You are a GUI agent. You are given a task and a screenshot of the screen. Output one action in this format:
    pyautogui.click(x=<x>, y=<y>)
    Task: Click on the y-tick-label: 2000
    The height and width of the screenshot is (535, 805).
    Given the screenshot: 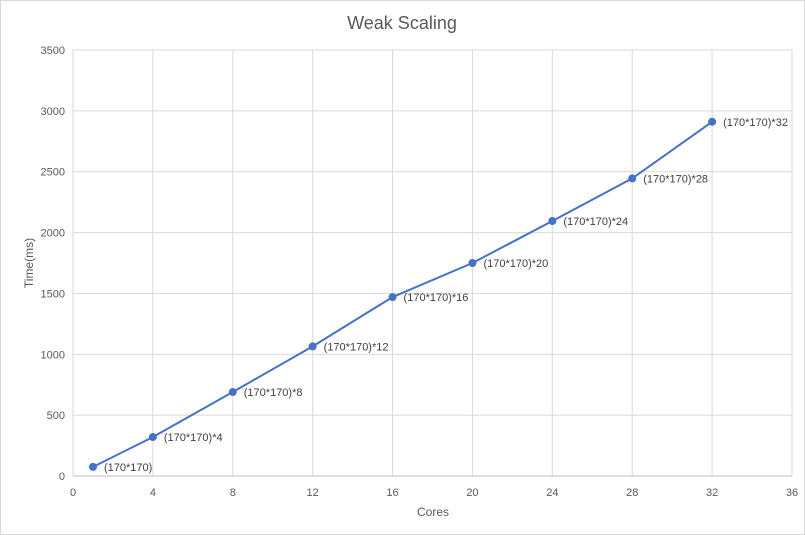 What is the action you would take?
    pyautogui.click(x=53, y=234)
    